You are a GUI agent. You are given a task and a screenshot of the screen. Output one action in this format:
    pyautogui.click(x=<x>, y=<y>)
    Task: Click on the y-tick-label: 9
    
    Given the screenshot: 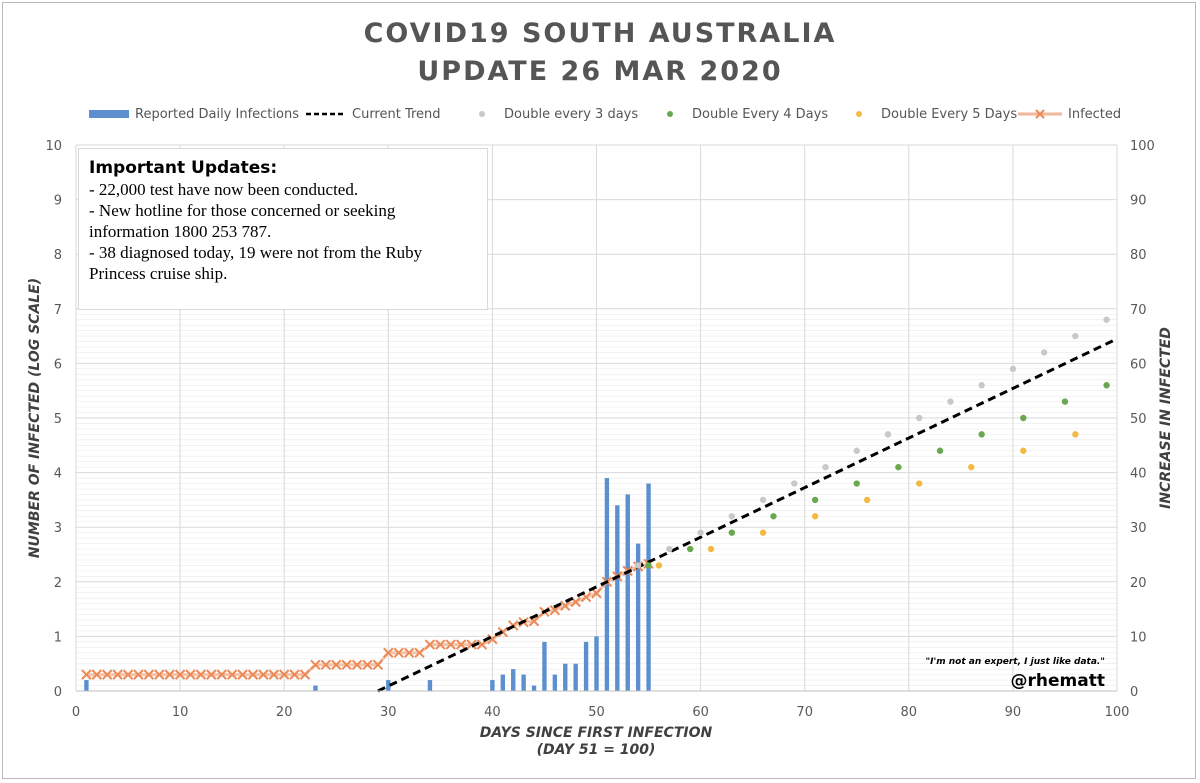 What is the action you would take?
    pyautogui.click(x=58, y=201)
    